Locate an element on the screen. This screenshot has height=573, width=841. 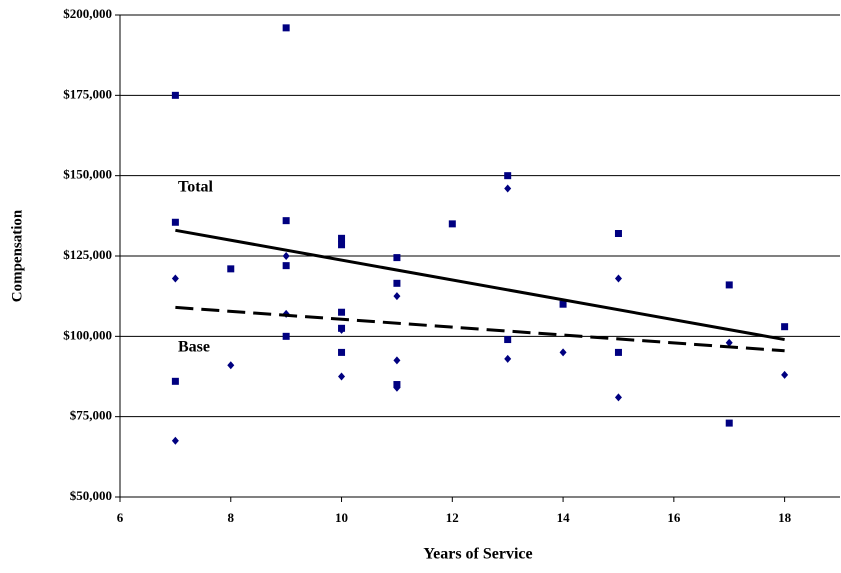
x-tick-label: 8 is located at coordinates (231, 517).